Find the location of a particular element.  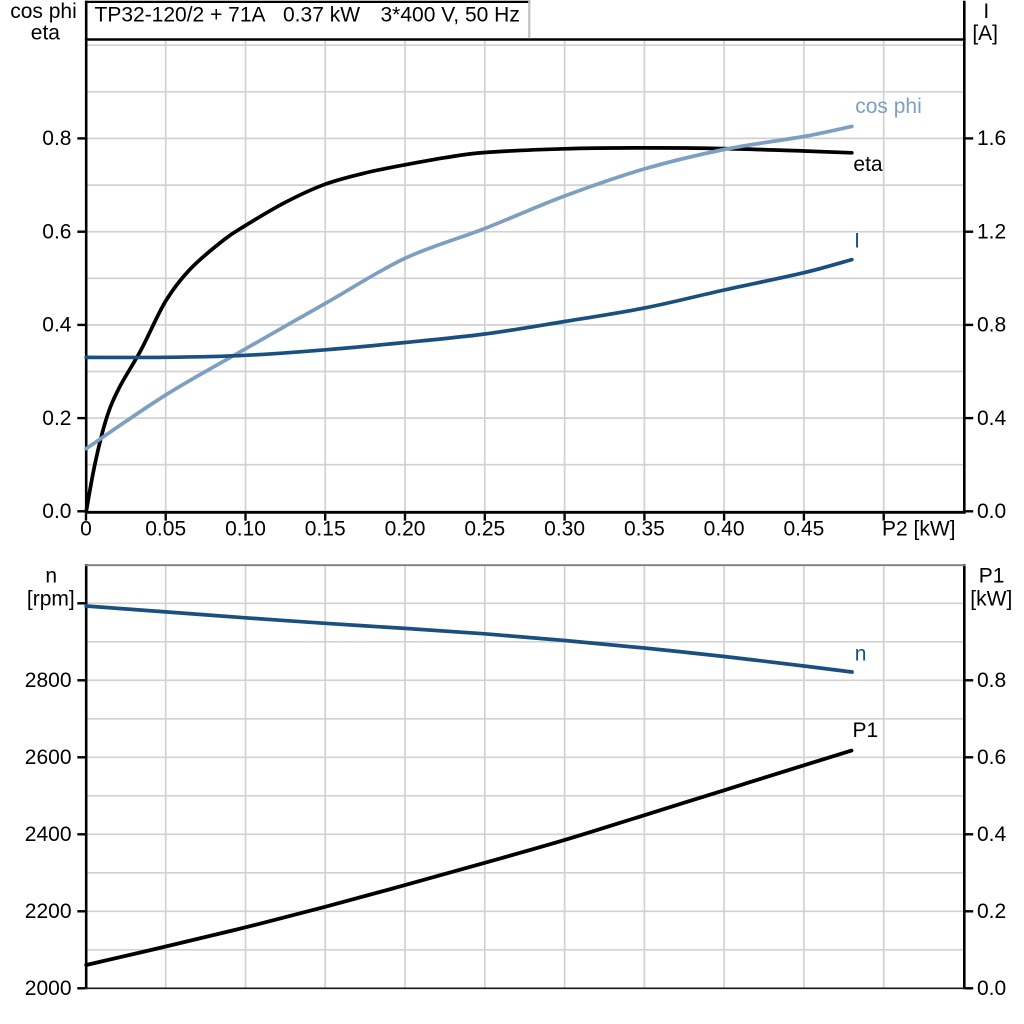

svg-text: [rpm] is located at coordinates (51, 599).